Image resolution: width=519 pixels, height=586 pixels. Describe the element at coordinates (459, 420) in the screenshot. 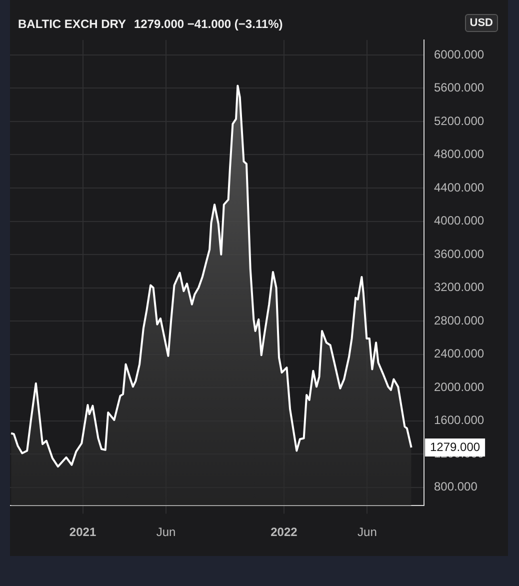

I see `y-tick-label: 1600.000` at that location.